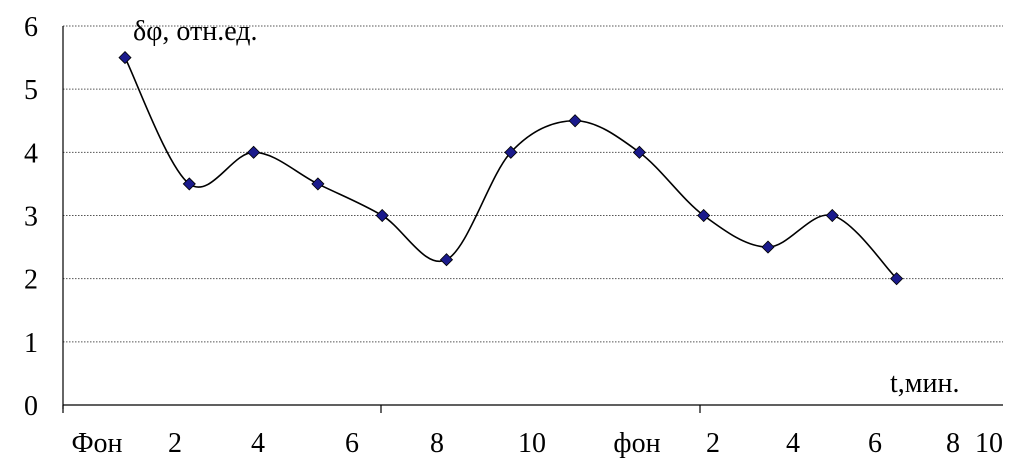 The height and width of the screenshot is (470, 1013). What do you see at coordinates (96, 443) in the screenshot?
I see `x-tick-label: Фон` at bounding box center [96, 443].